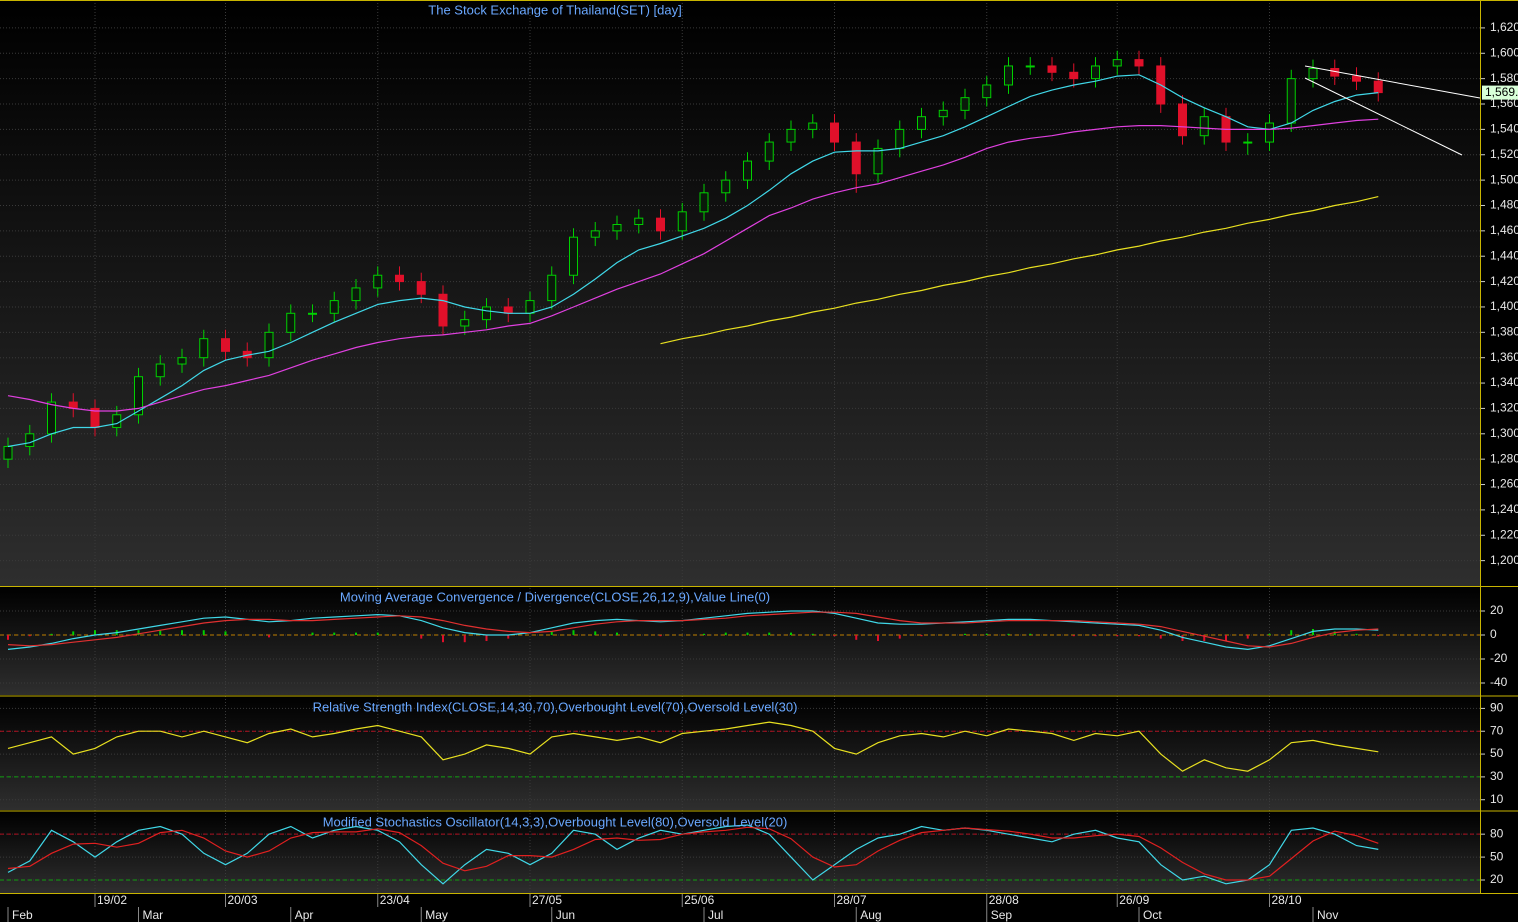 The image size is (1518, 922). I want to click on x-month-label: Jun, so click(565, 915).